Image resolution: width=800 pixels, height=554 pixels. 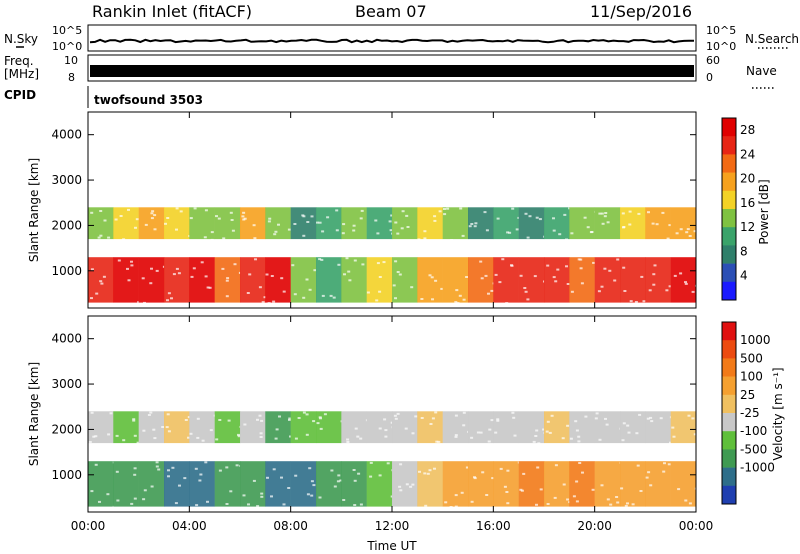 I want to click on velocity-colorbar-tick-label: -1000, so click(x=757, y=468).